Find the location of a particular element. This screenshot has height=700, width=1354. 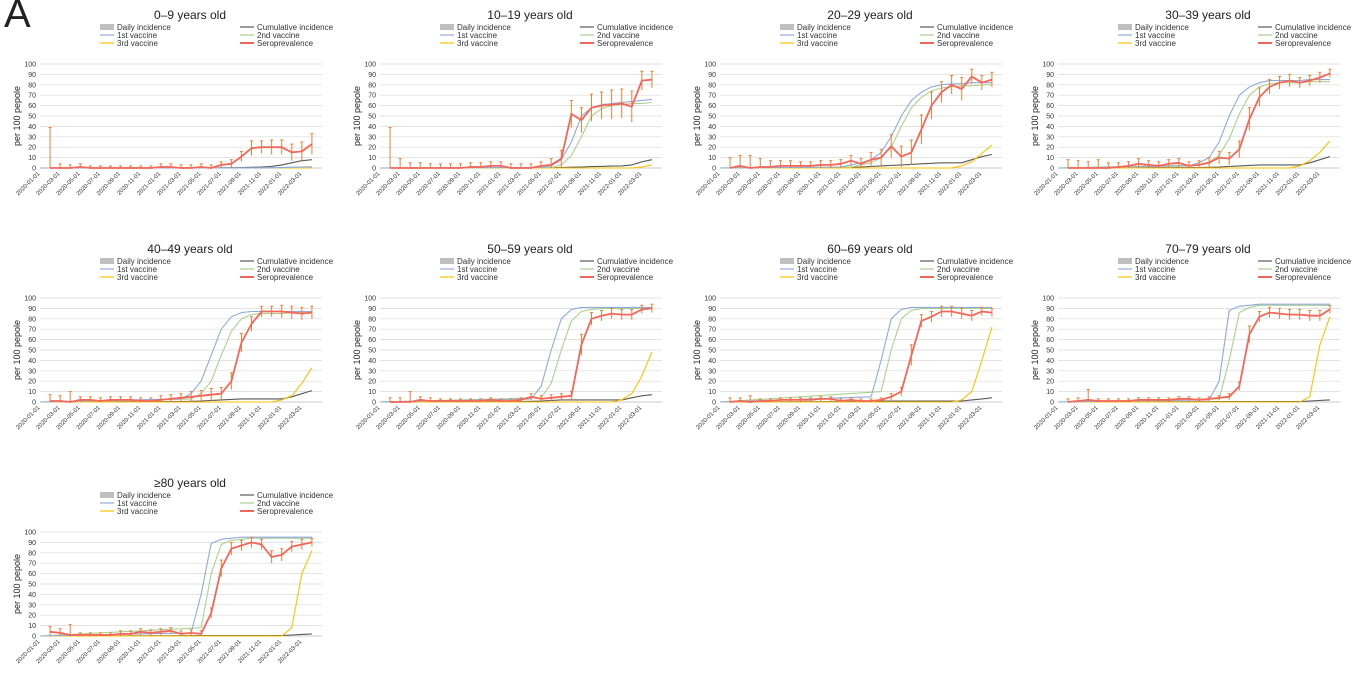

panel-label: A is located at coordinates (17, 18).